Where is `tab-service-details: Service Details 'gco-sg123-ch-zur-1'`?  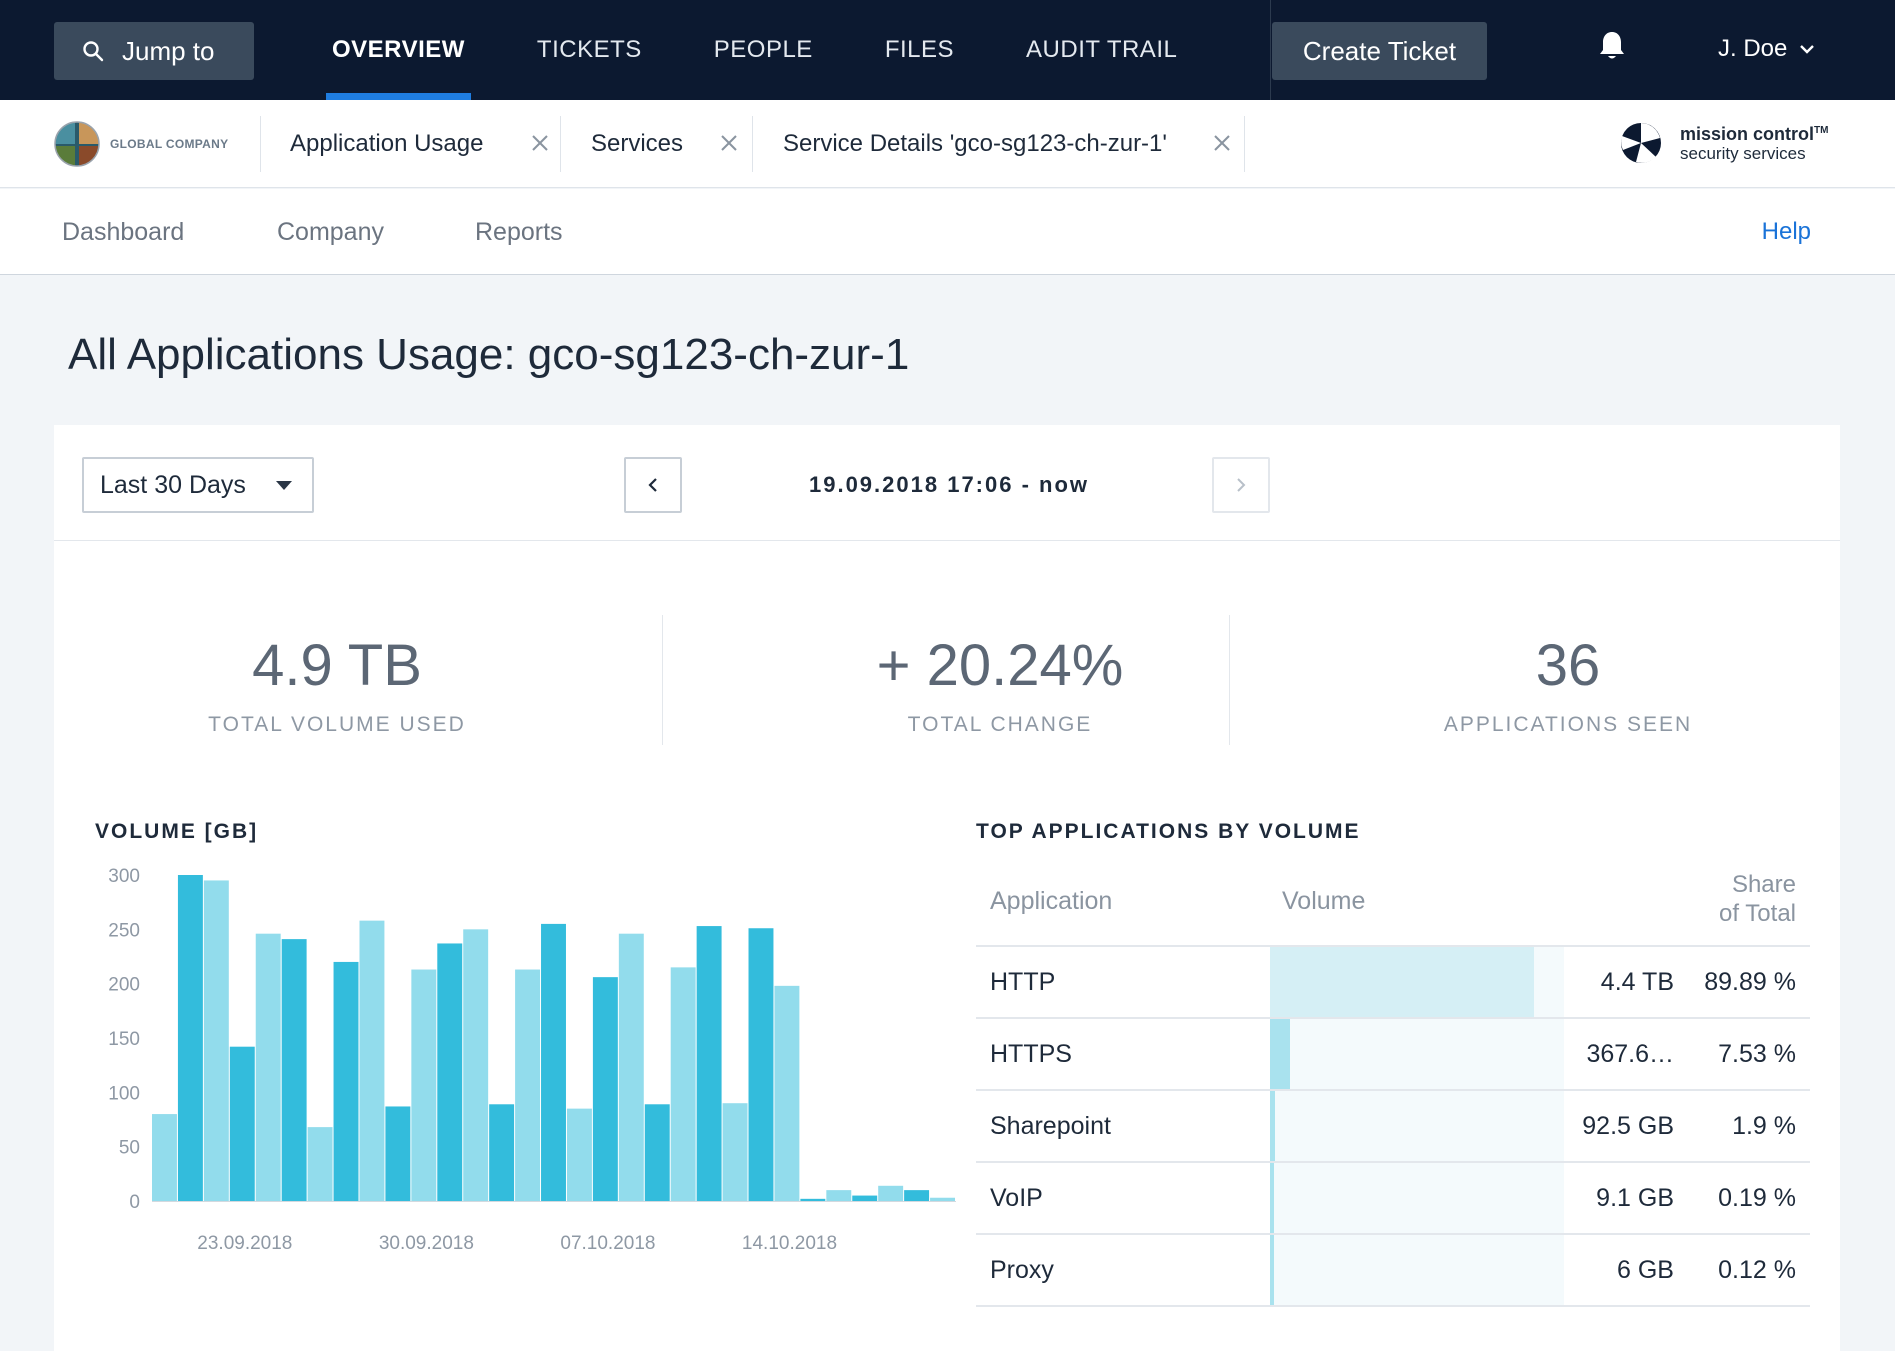
tab-service-details: Service Details 'gco-sg123-ch-zur-1' is located at coordinates (975, 144).